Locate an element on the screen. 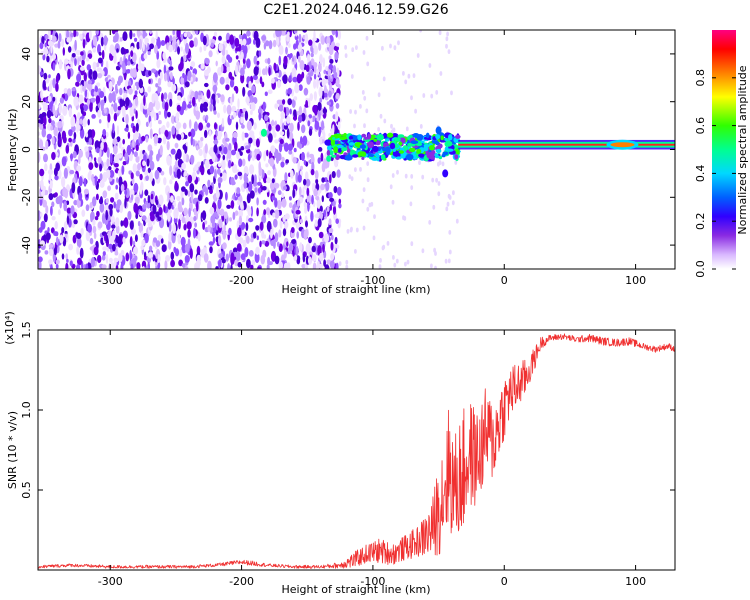 The width and height of the screenshot is (750, 600). spectrogram-x-axis-label: Height of straight line (km) is located at coordinates (355, 289).